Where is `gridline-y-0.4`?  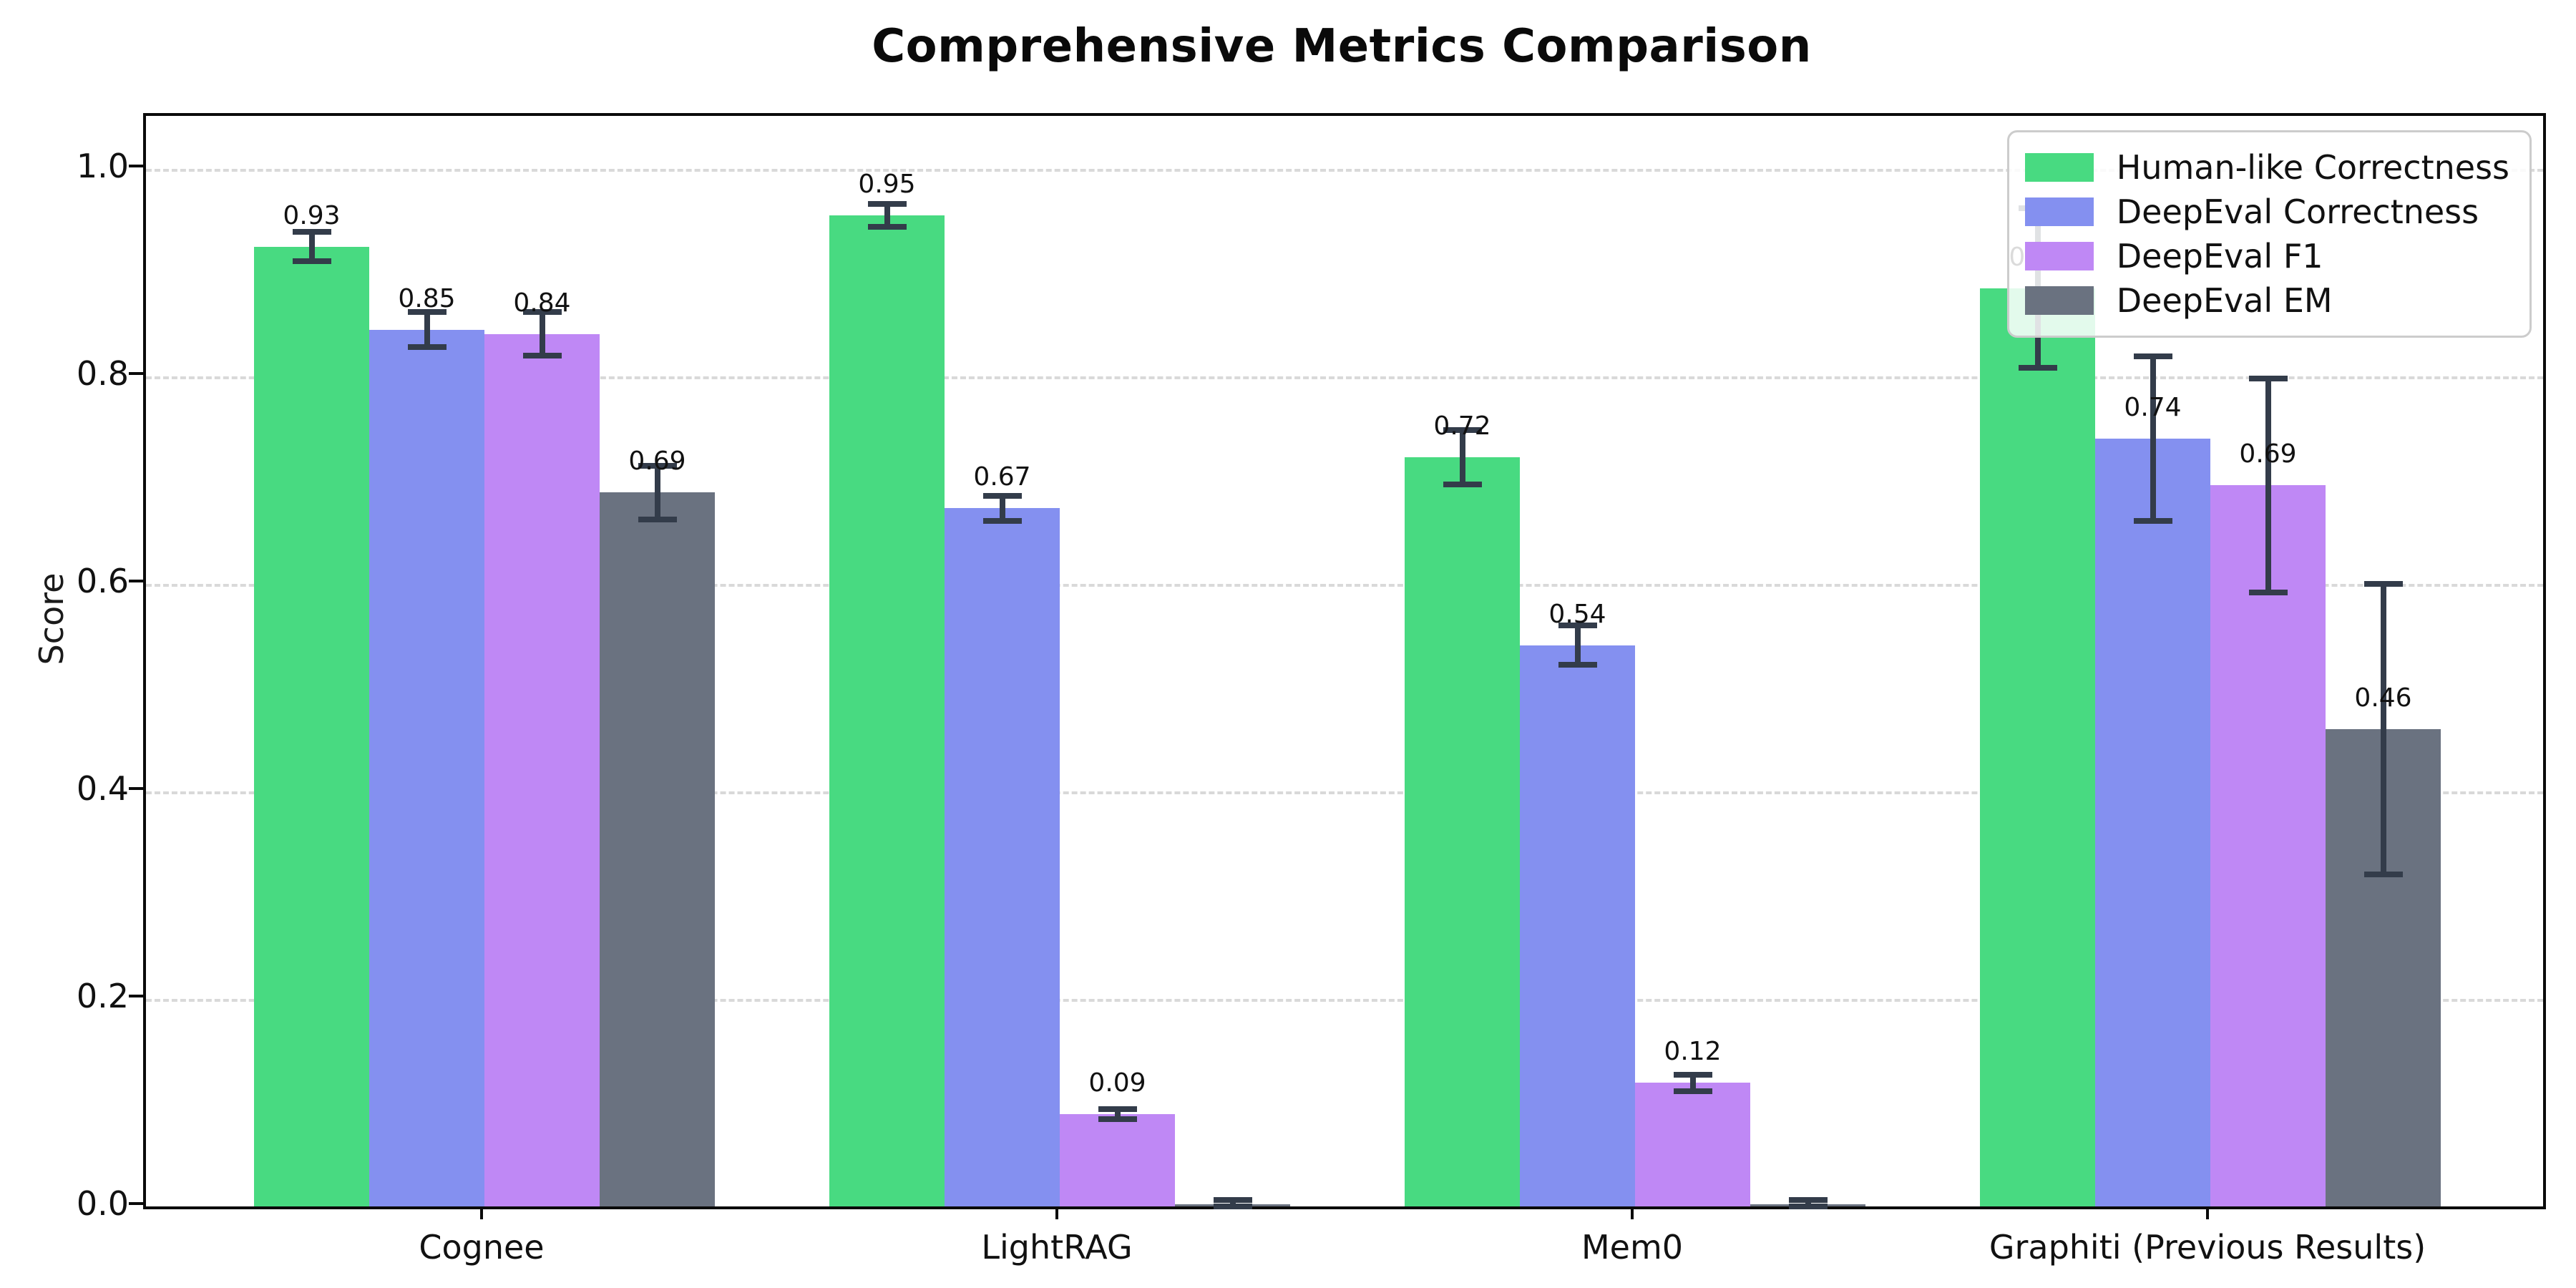
gridline-y-0.4 is located at coordinates (1344, 792).